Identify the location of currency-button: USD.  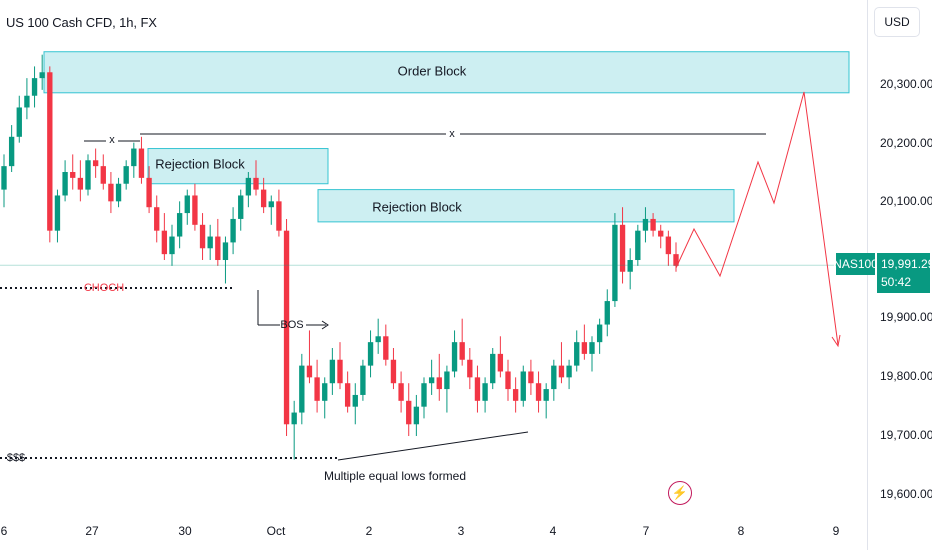
(897, 22).